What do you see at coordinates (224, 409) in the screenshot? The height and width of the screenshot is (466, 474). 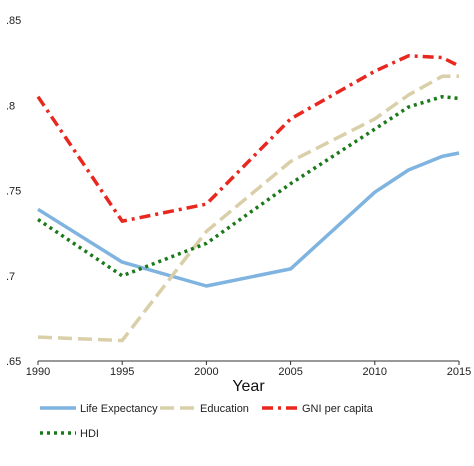 I see `legend-label: Education` at bounding box center [224, 409].